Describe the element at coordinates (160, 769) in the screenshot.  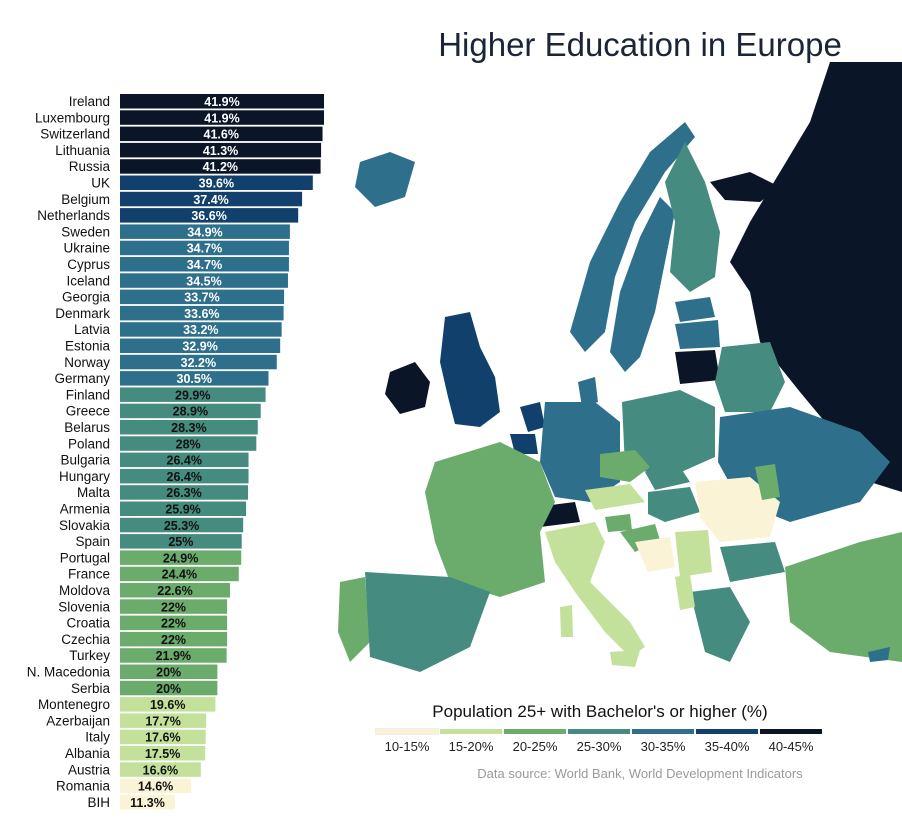
I see `bar-austria` at that location.